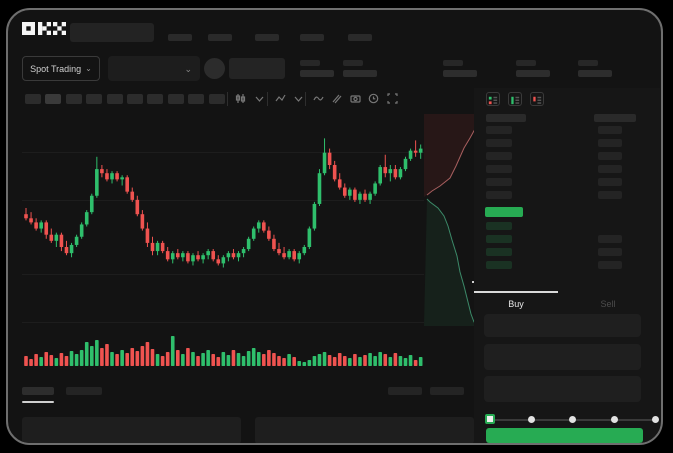 The height and width of the screenshot is (453, 673). What do you see at coordinates (562, 357) in the screenshot?
I see `amount-field` at bounding box center [562, 357].